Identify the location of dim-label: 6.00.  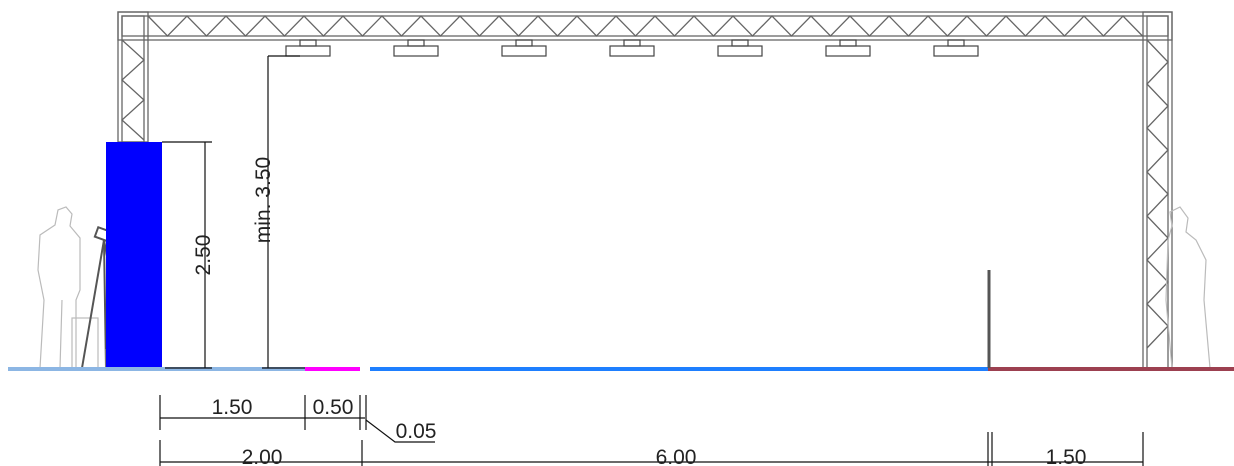
(676, 456).